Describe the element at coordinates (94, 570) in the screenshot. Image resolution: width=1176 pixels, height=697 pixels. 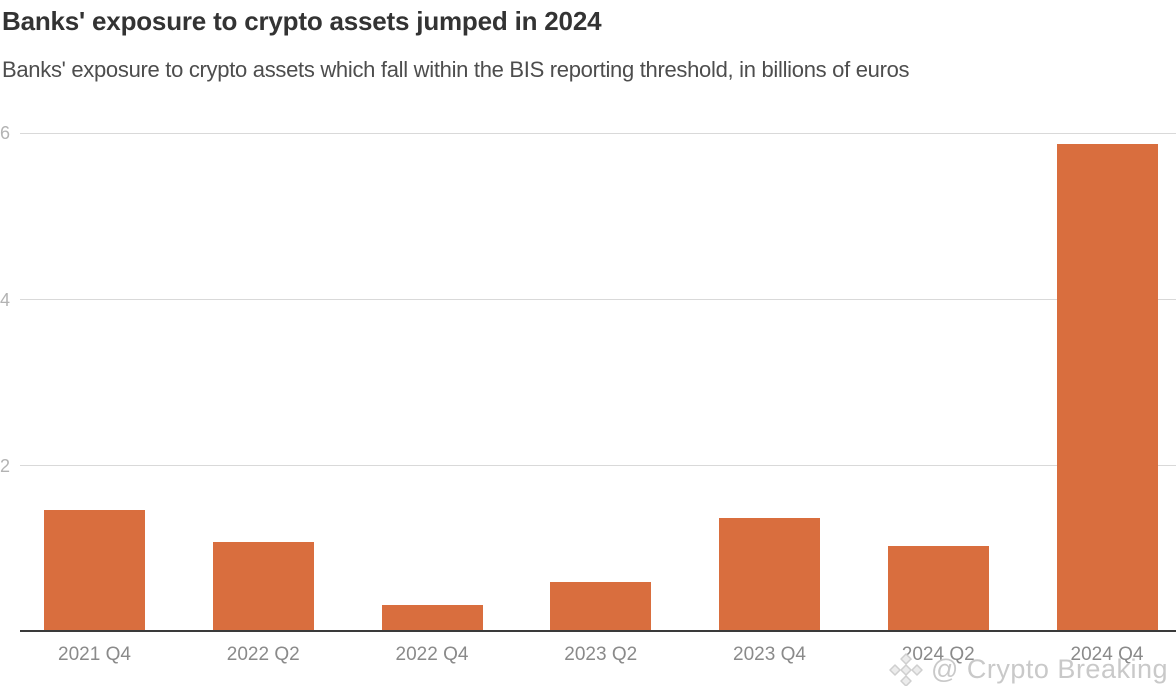
I see `bar-2021-q4` at that location.